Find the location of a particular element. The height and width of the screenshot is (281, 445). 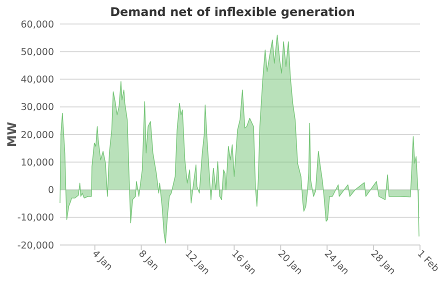

x-tick-label: 8 Jan is located at coordinates (148, 260).